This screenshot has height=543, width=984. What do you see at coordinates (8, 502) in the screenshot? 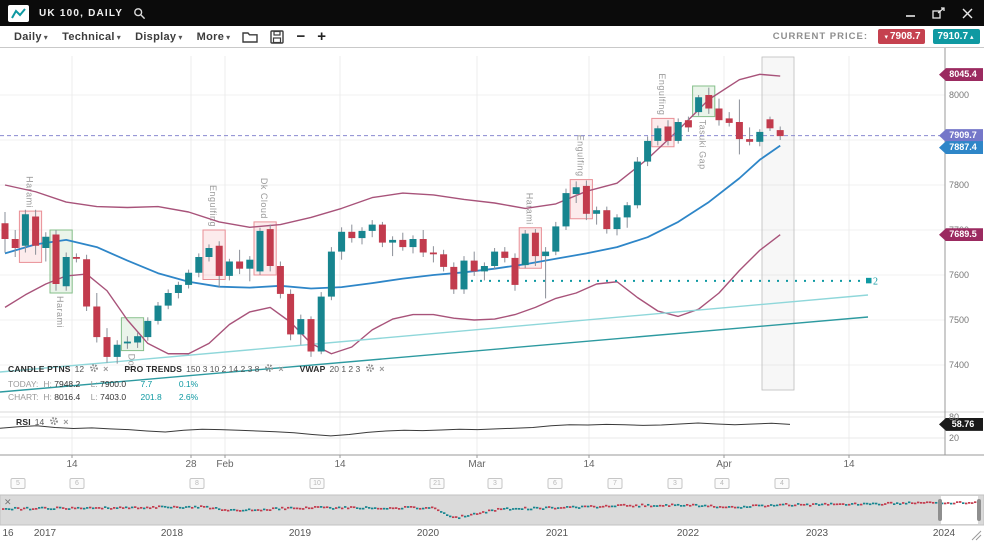
I see `navigator-close-icon: ✕` at bounding box center [8, 502].